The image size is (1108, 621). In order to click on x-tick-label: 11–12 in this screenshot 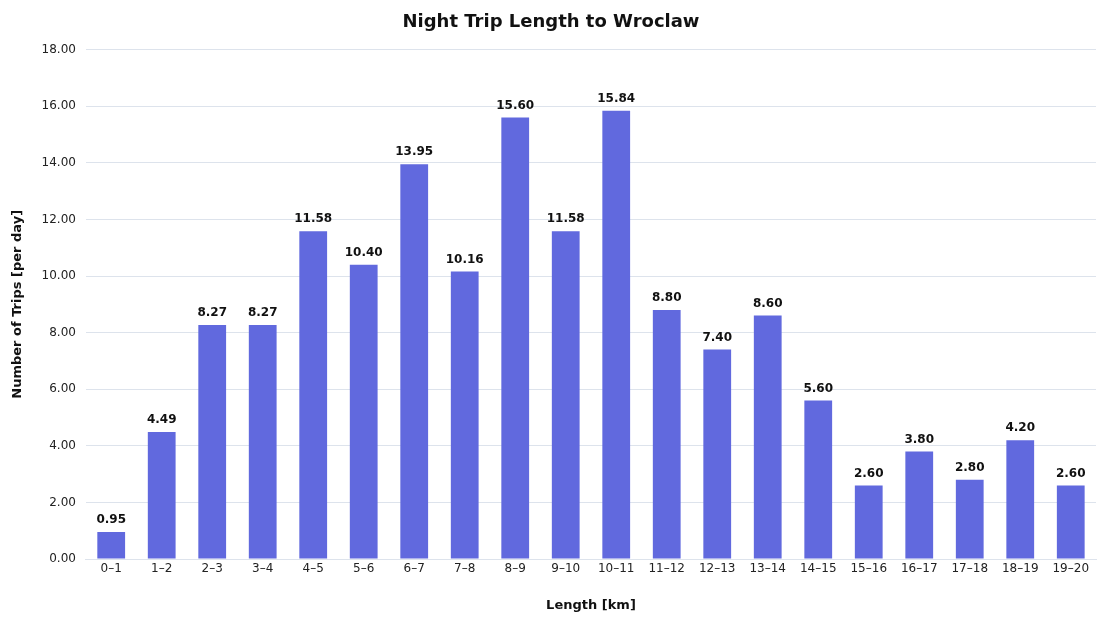, I will do `click(666, 568)`.